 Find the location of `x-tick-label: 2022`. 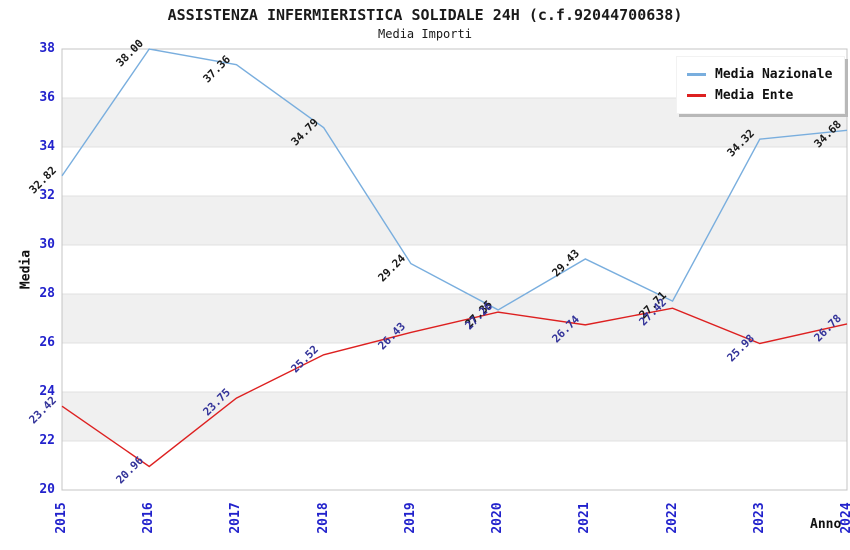

x-tick-label: 2022 is located at coordinates (672, 518).